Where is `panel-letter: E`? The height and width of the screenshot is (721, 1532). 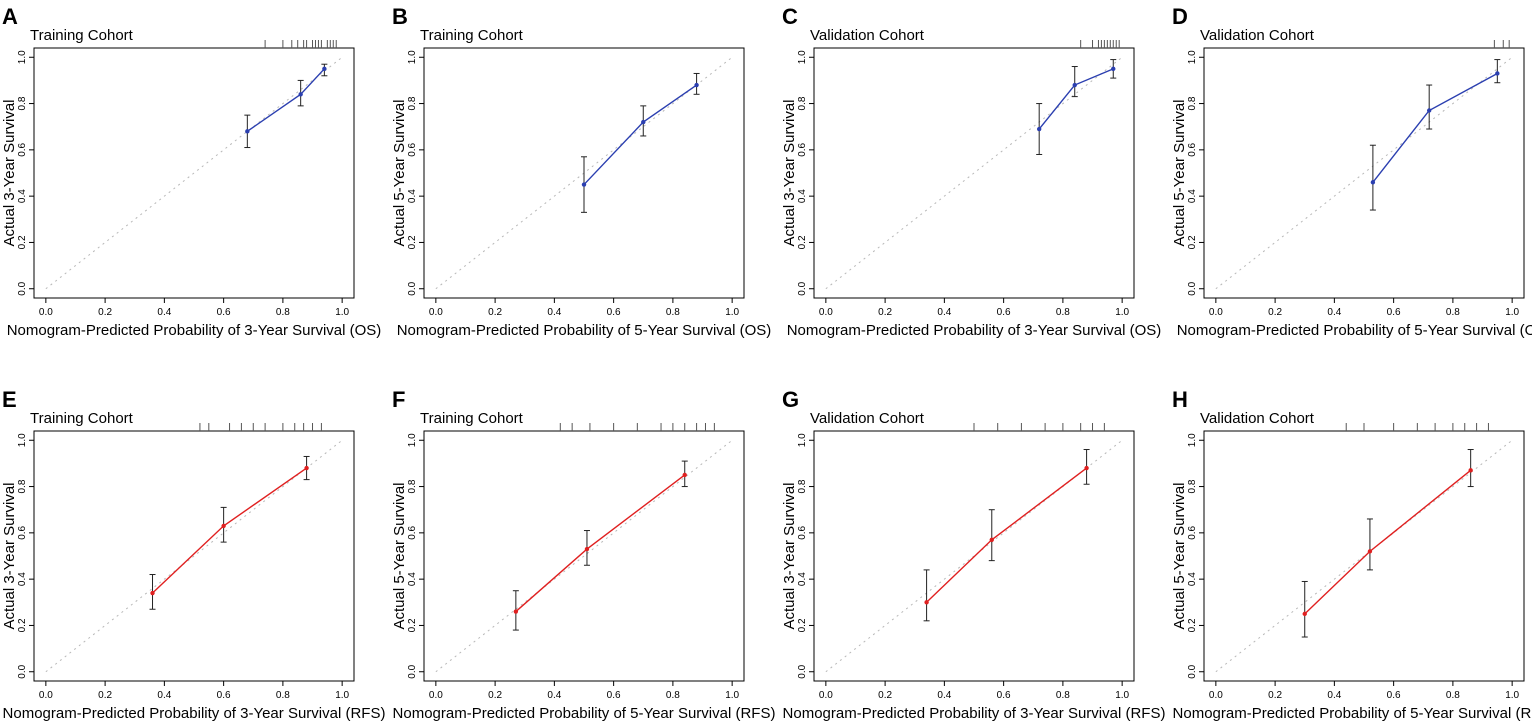
panel-letter: E is located at coordinates (9, 399).